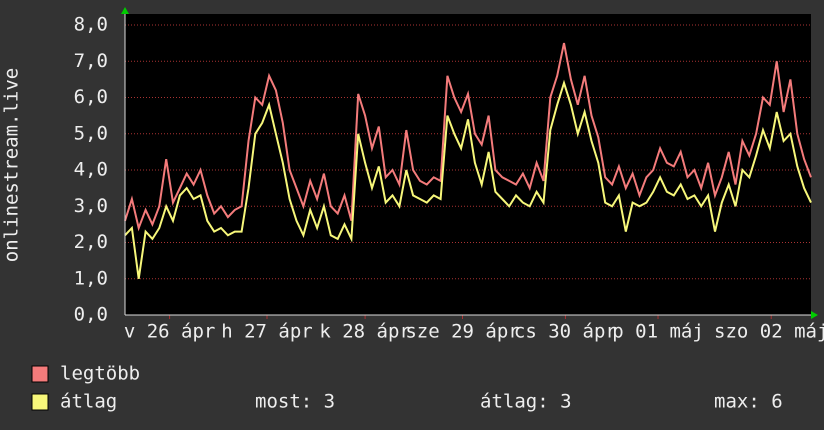 The image size is (824, 430). What do you see at coordinates (91, 242) in the screenshot?
I see `y-tick-label: 2,0` at bounding box center [91, 242].